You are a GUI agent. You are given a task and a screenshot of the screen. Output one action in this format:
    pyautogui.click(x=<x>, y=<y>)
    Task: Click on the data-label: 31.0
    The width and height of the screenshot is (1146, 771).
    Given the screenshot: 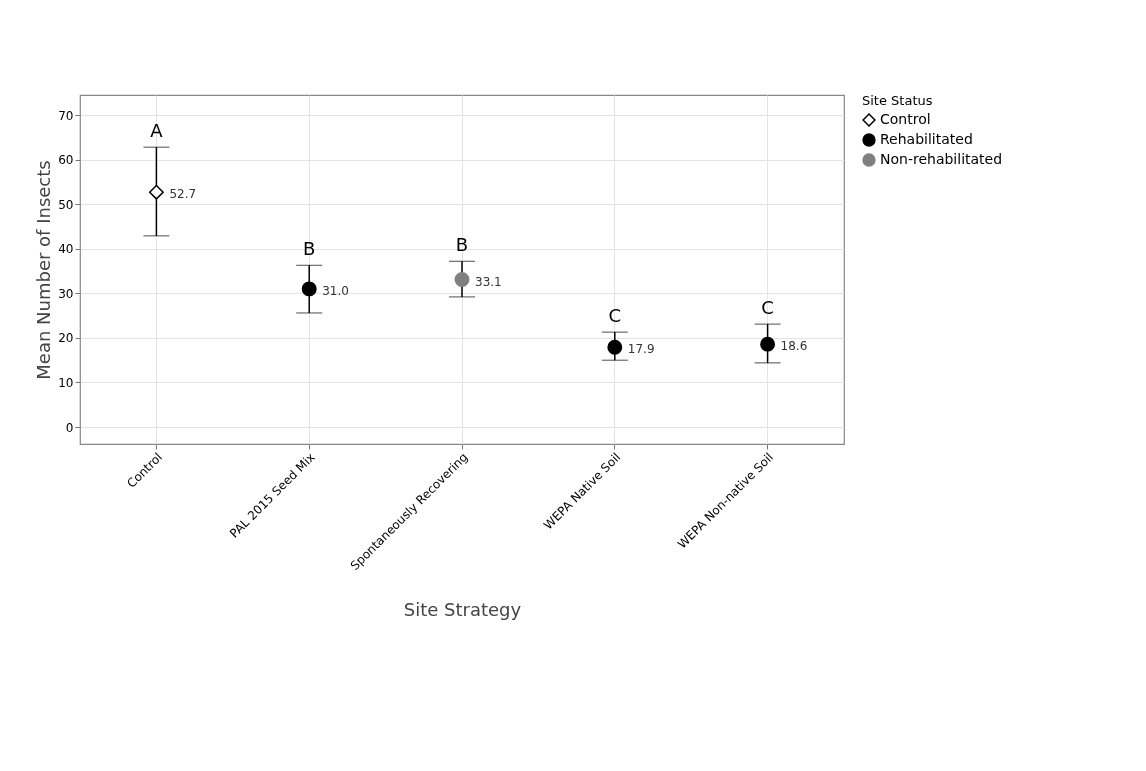 What is the action you would take?
    pyautogui.click(x=335, y=290)
    